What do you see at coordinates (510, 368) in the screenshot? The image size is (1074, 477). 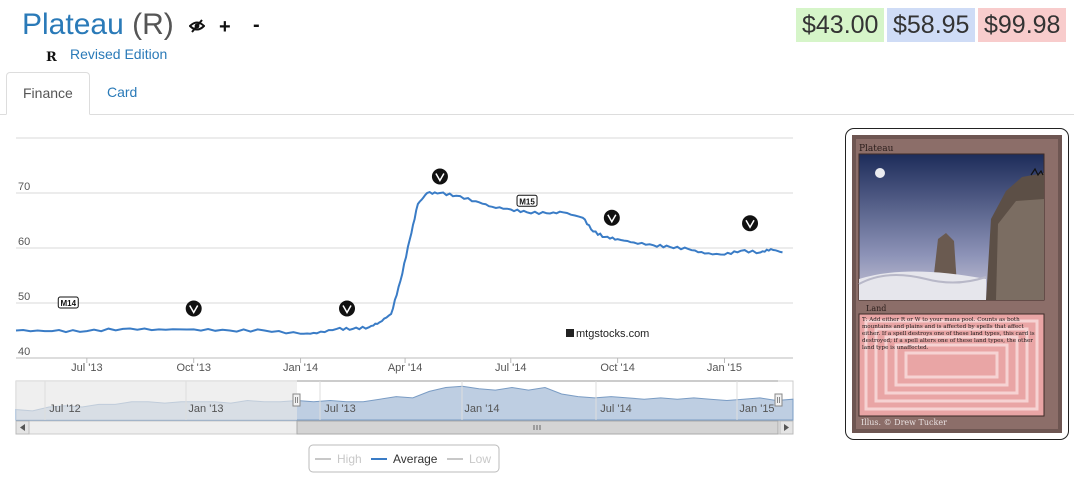 I see `x-tick-label: Jul '14` at bounding box center [510, 368].